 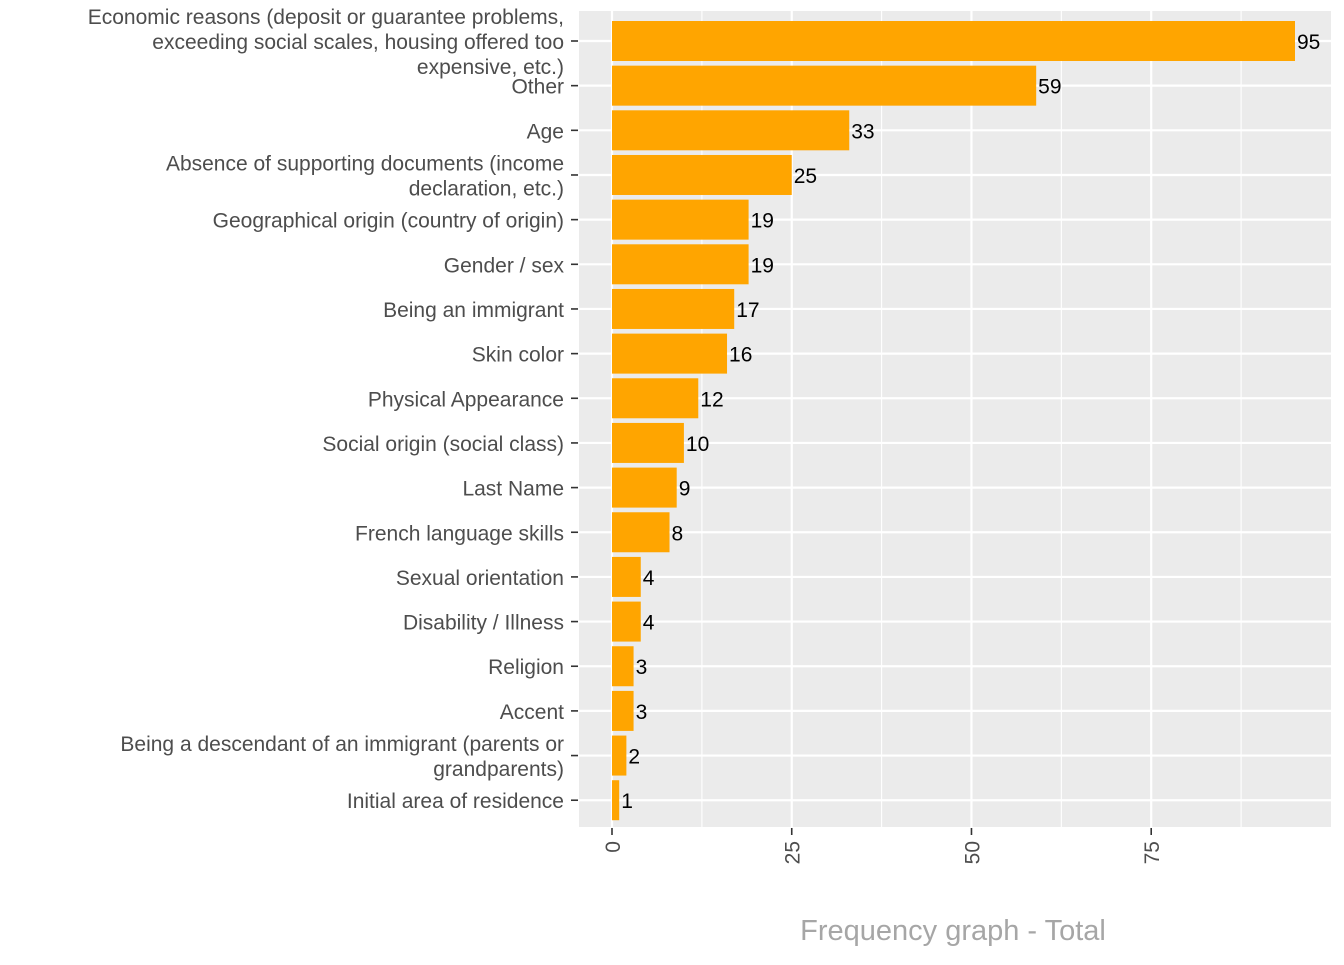 I want to click on data-label: 9, so click(x=685, y=489).